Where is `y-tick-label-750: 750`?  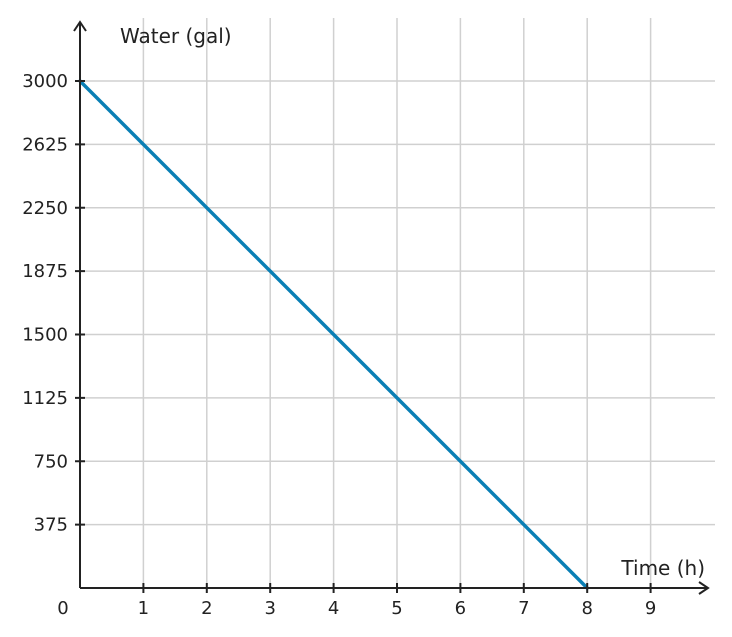 y-tick-label-750: 750 is located at coordinates (51, 461).